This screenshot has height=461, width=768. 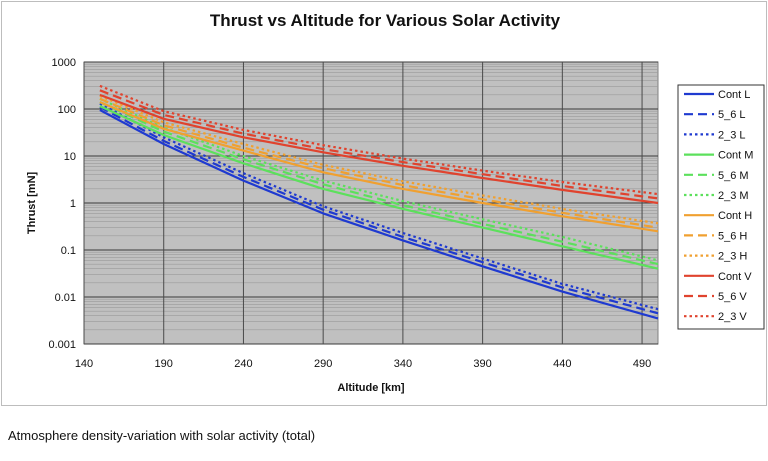 What do you see at coordinates (70, 157) in the screenshot?
I see `y-tick-label: 10` at bounding box center [70, 157].